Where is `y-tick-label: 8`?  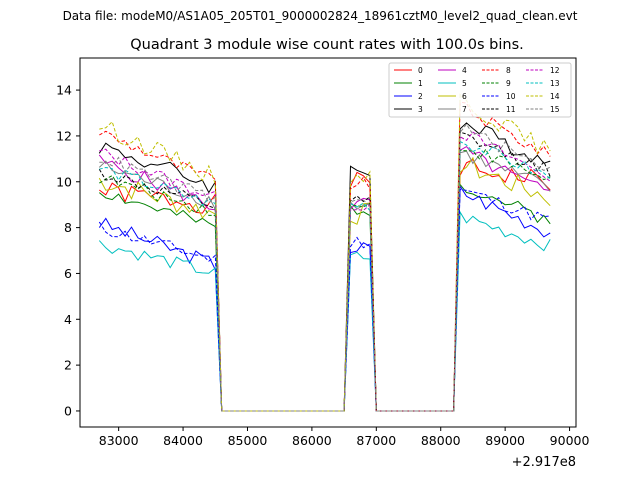
y-tick-label: 8 is located at coordinates (68, 227).